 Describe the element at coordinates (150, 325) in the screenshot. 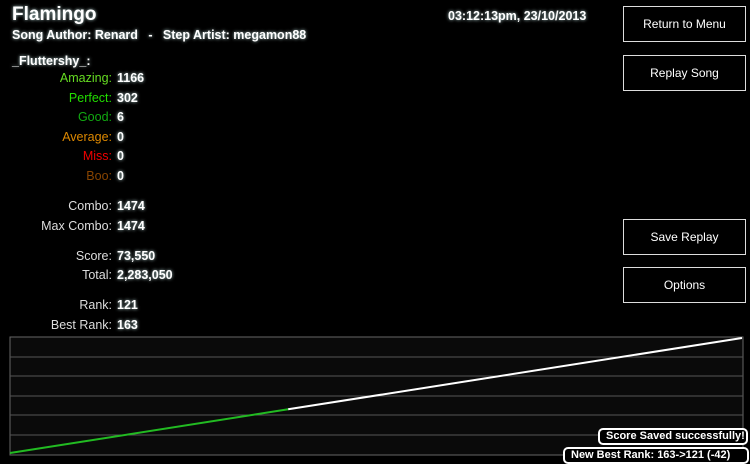

I see `stat-row: Best Rank: 163` at that location.